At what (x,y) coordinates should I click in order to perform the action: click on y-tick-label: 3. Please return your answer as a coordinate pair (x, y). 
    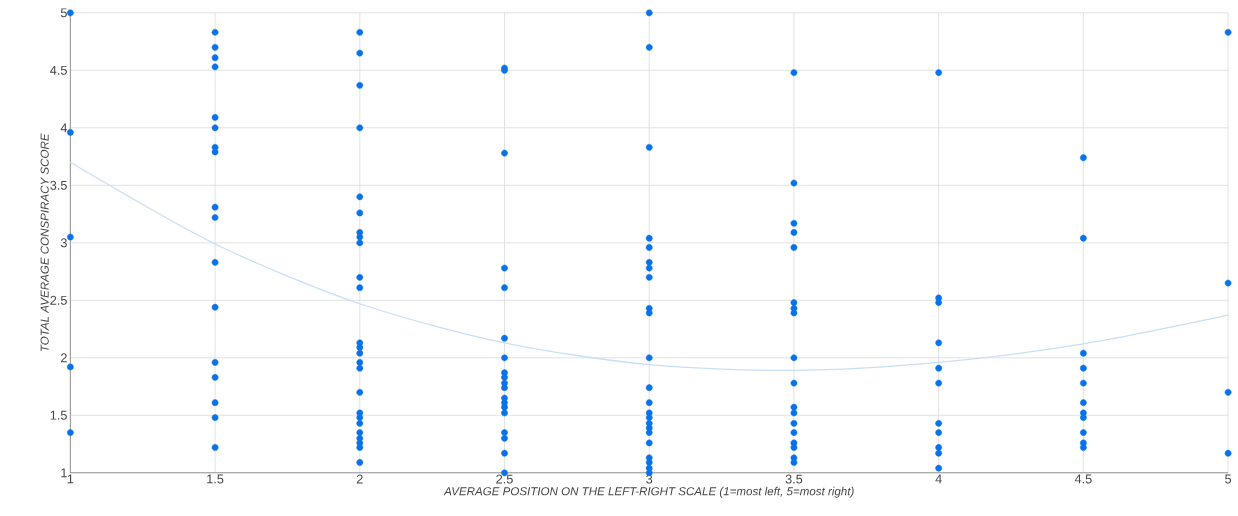
    Looking at the image, I should click on (63, 243).